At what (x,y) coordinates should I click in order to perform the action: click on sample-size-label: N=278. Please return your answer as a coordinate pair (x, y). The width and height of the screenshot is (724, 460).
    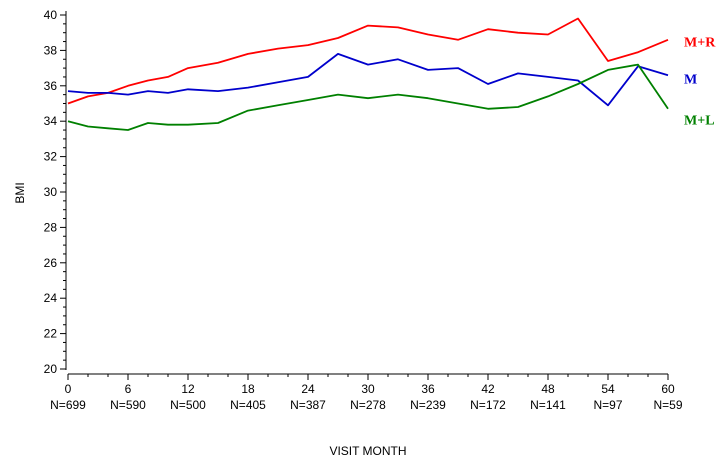
    Looking at the image, I should click on (368, 405).